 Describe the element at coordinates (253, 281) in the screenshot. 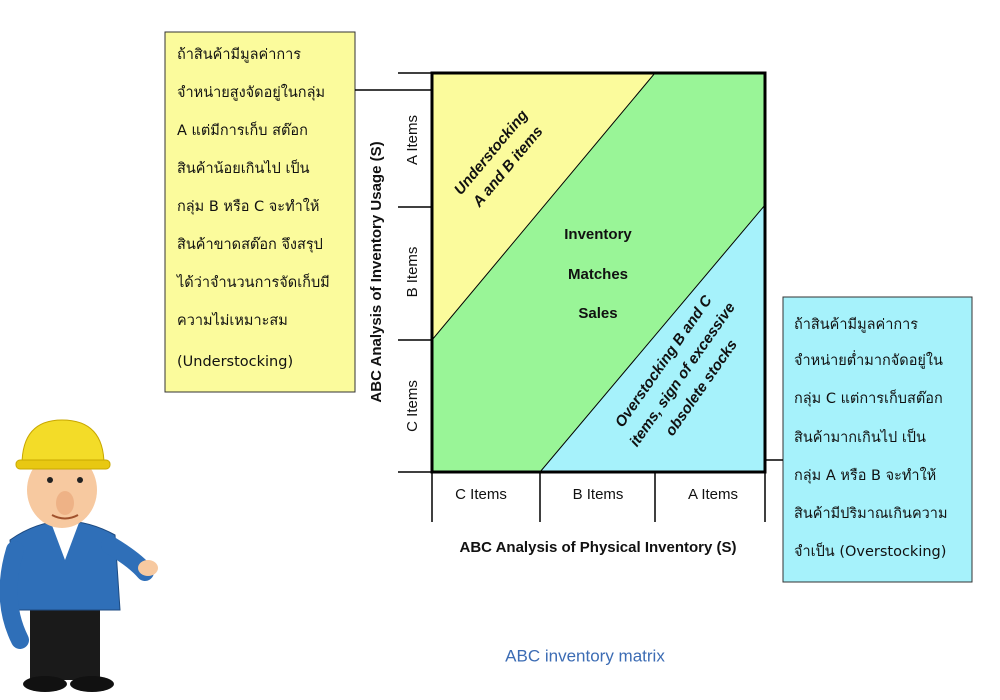

I see `note-line: ได้ว่าจำนวนการจัดเก็บมี` at that location.